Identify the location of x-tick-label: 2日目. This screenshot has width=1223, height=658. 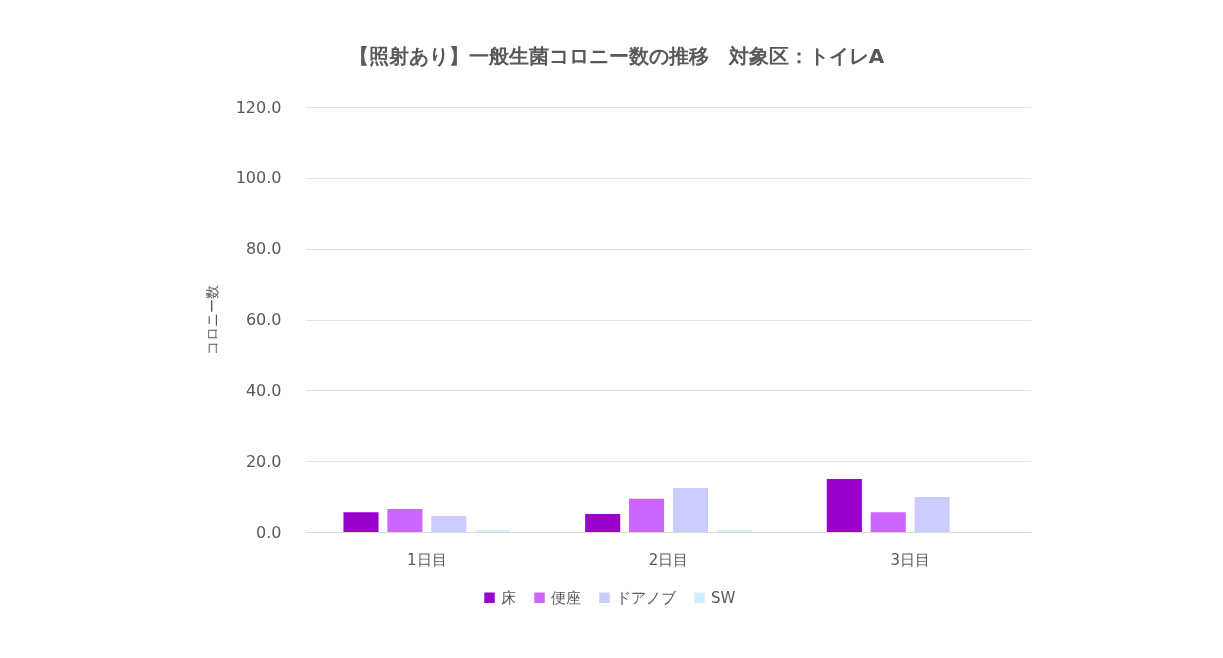
(668, 559).